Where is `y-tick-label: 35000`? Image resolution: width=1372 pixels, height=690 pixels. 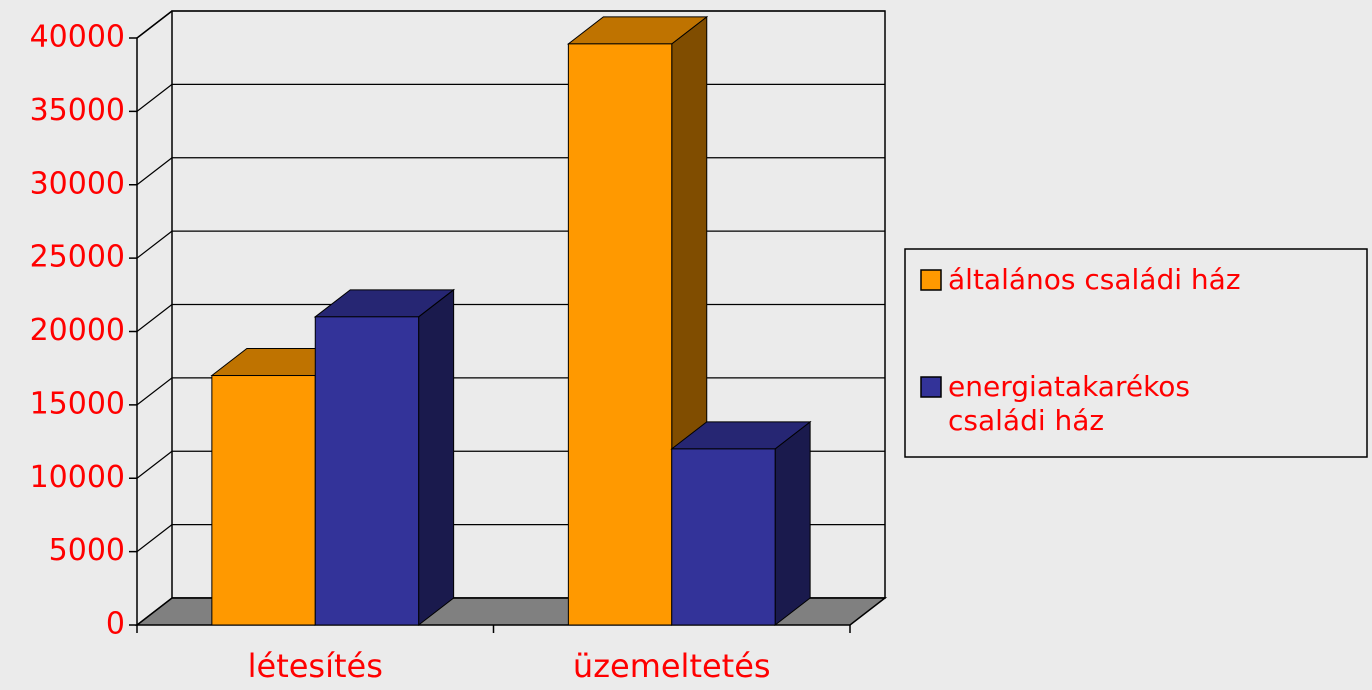
y-tick-label: 35000 is located at coordinates (77, 110).